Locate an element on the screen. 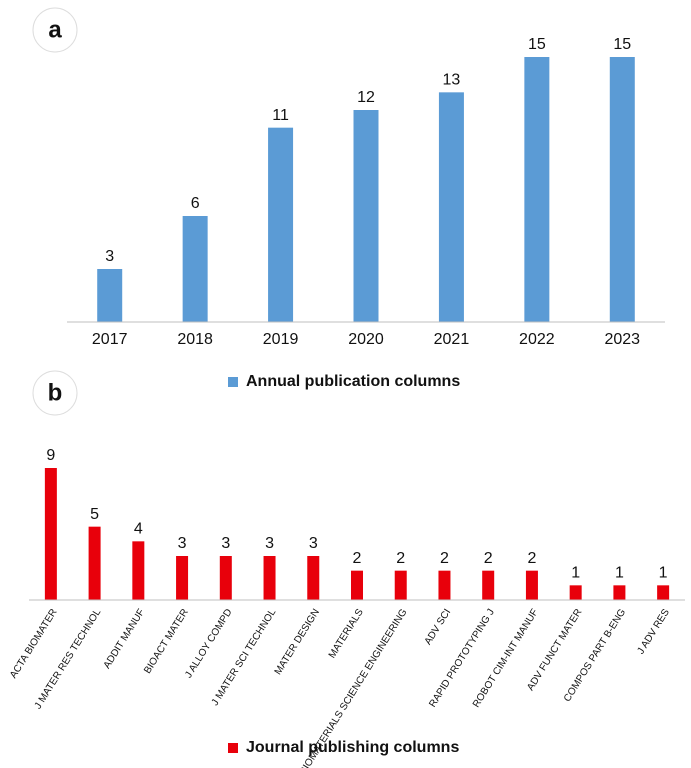 The width and height of the screenshot is (691, 768). x-tick-label: MATER DESIGN is located at coordinates (297, 642).